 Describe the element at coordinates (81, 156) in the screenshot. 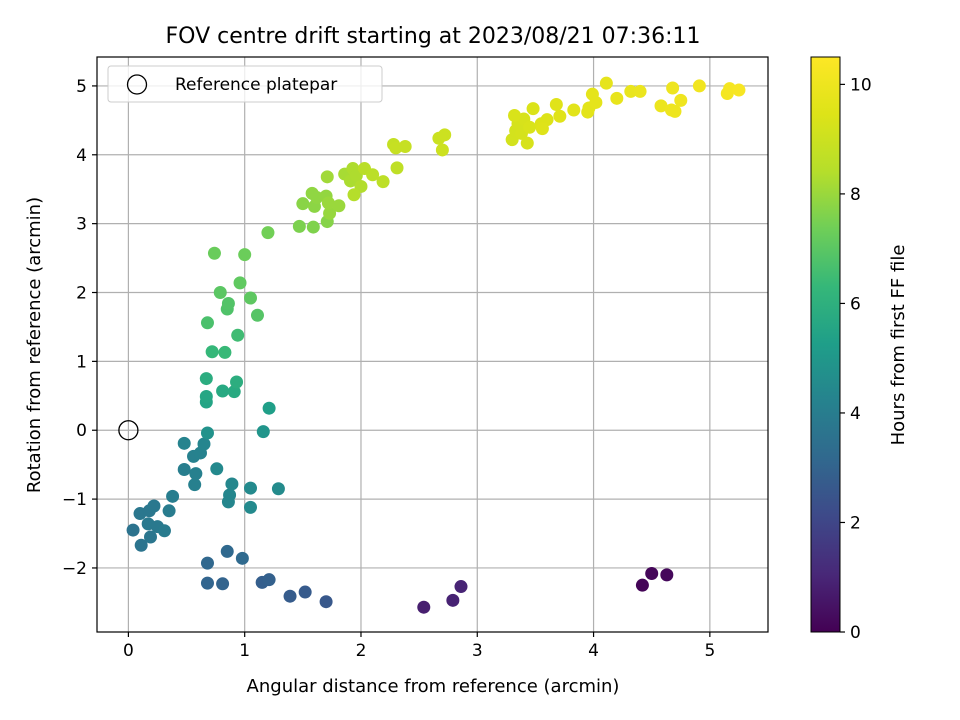

I see `y-tick-label: 4` at that location.